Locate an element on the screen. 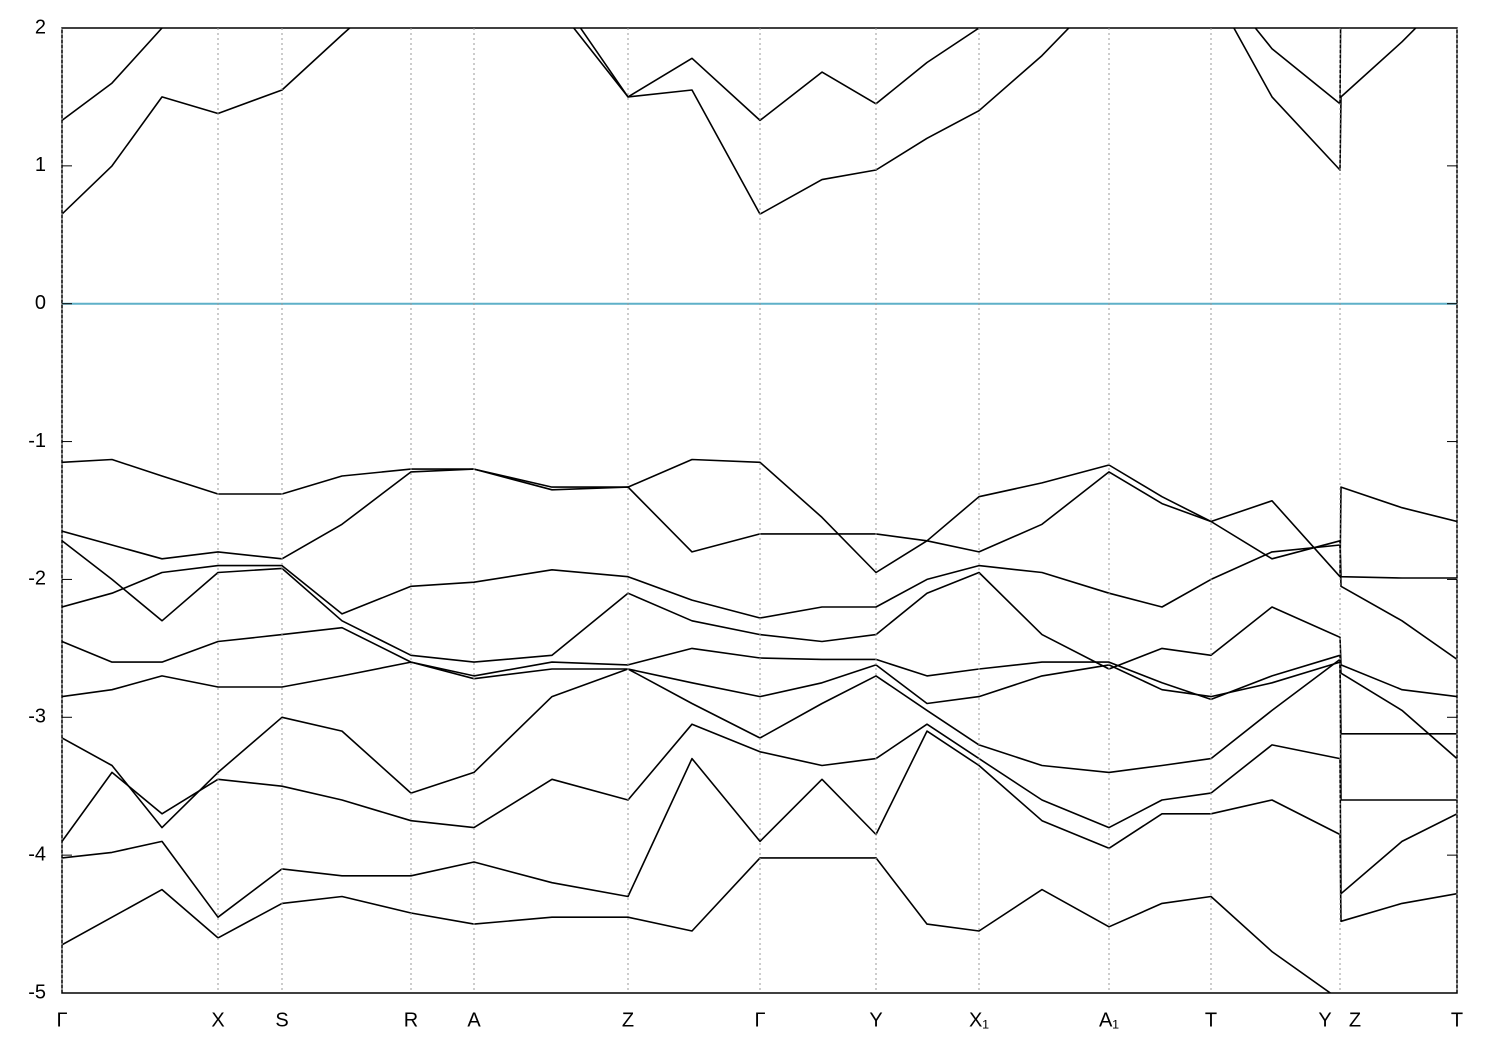 The height and width of the screenshot is (1050, 1500). x-tick-label: S is located at coordinates (281, 1020).